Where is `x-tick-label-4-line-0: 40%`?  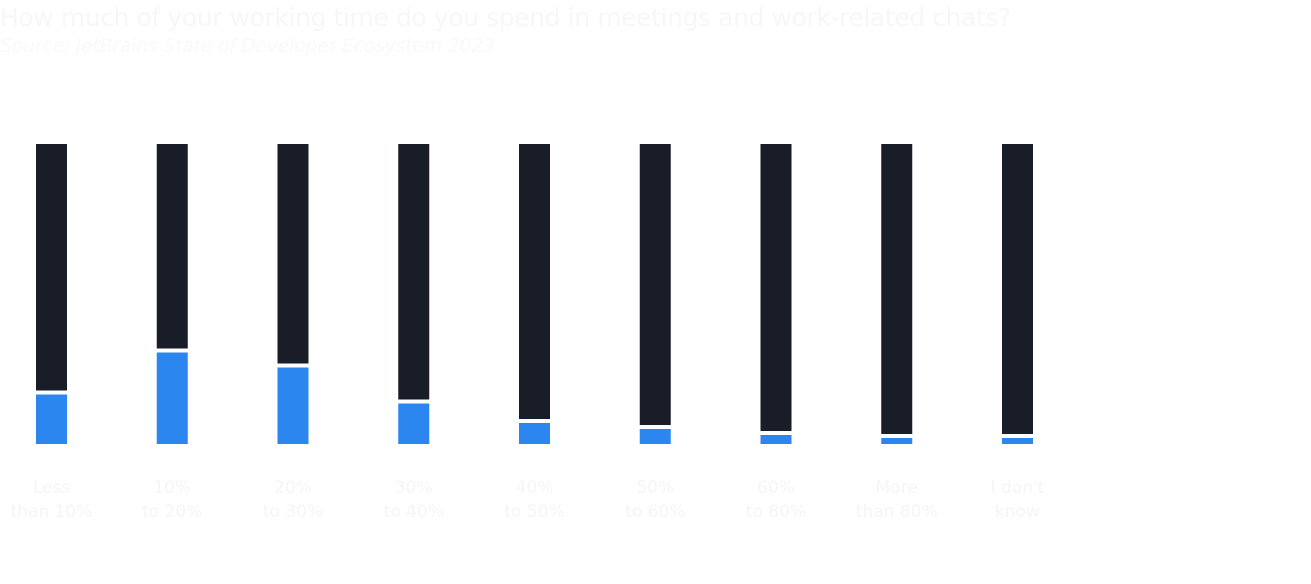
x-tick-label-4-line-0: 40% is located at coordinates (535, 488).